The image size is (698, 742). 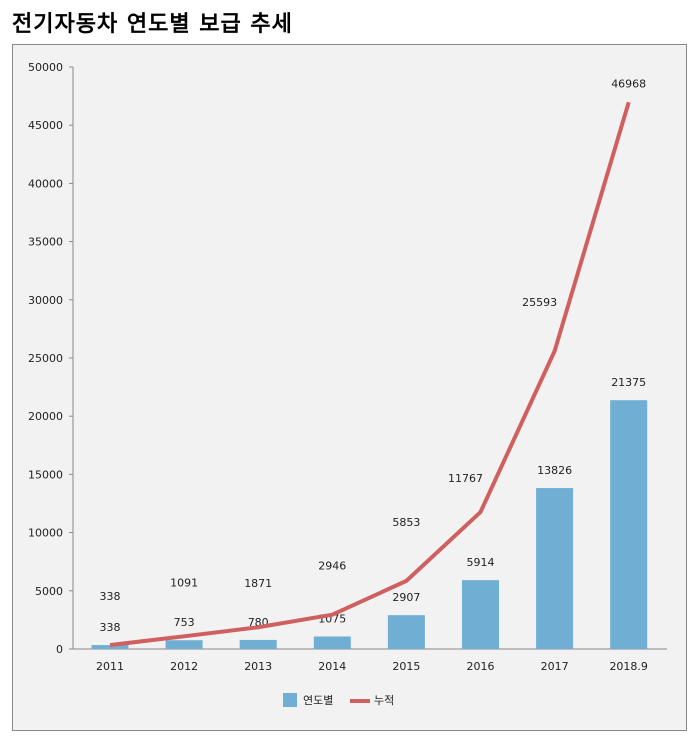 I want to click on x-tick-label: 2014, so click(x=332, y=666).